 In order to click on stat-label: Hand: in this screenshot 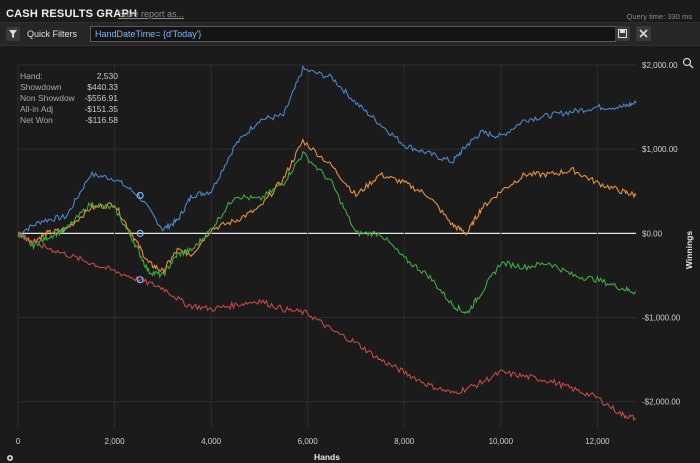, I will do `click(31, 76)`.